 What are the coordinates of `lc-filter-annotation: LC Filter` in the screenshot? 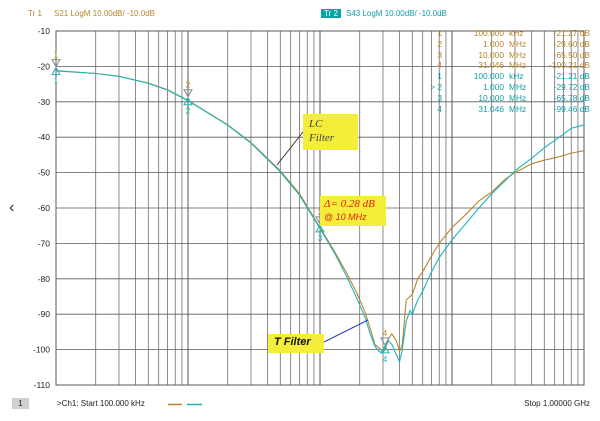 It's located at (330, 132).